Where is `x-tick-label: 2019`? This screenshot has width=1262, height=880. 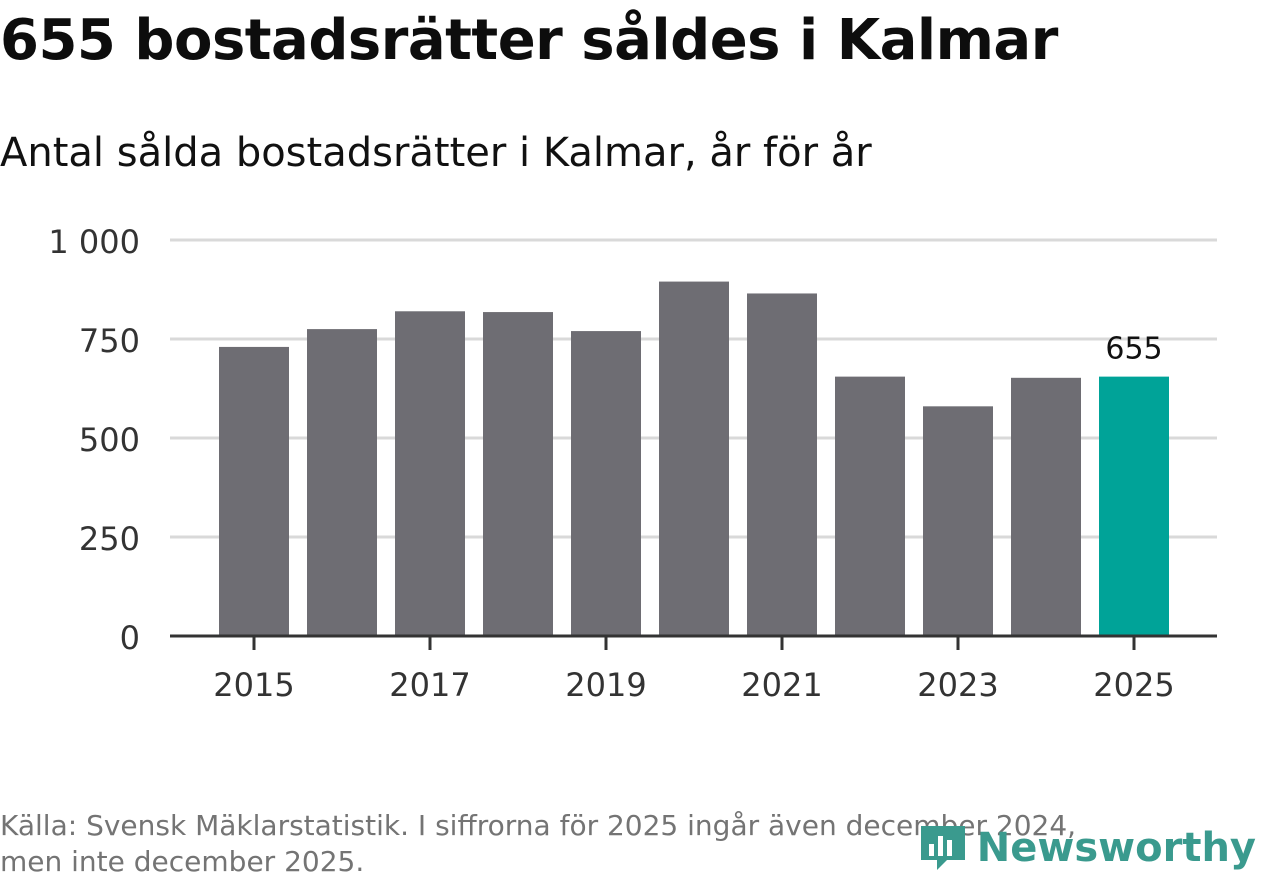 x-tick-label: 2019 is located at coordinates (605, 685).